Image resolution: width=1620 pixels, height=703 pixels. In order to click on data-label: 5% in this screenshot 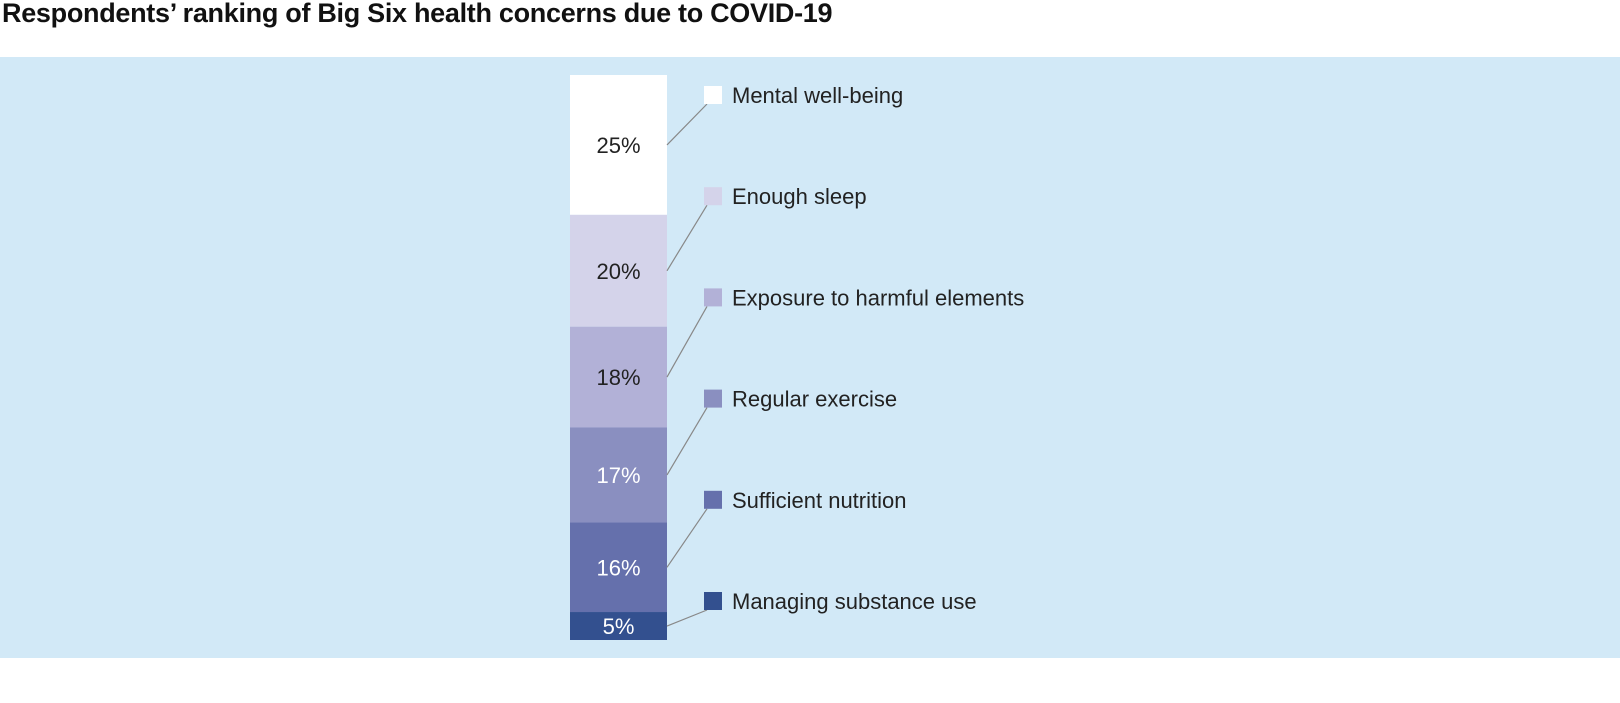, I will do `click(619, 626)`.